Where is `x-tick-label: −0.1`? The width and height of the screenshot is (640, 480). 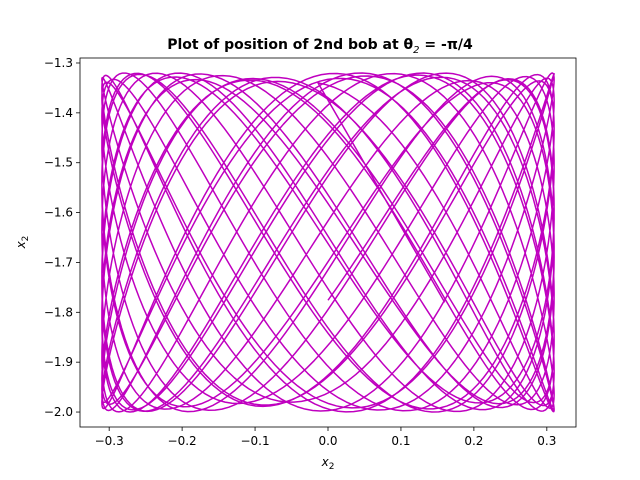 x-tick-label: −0.1 is located at coordinates (254, 441).